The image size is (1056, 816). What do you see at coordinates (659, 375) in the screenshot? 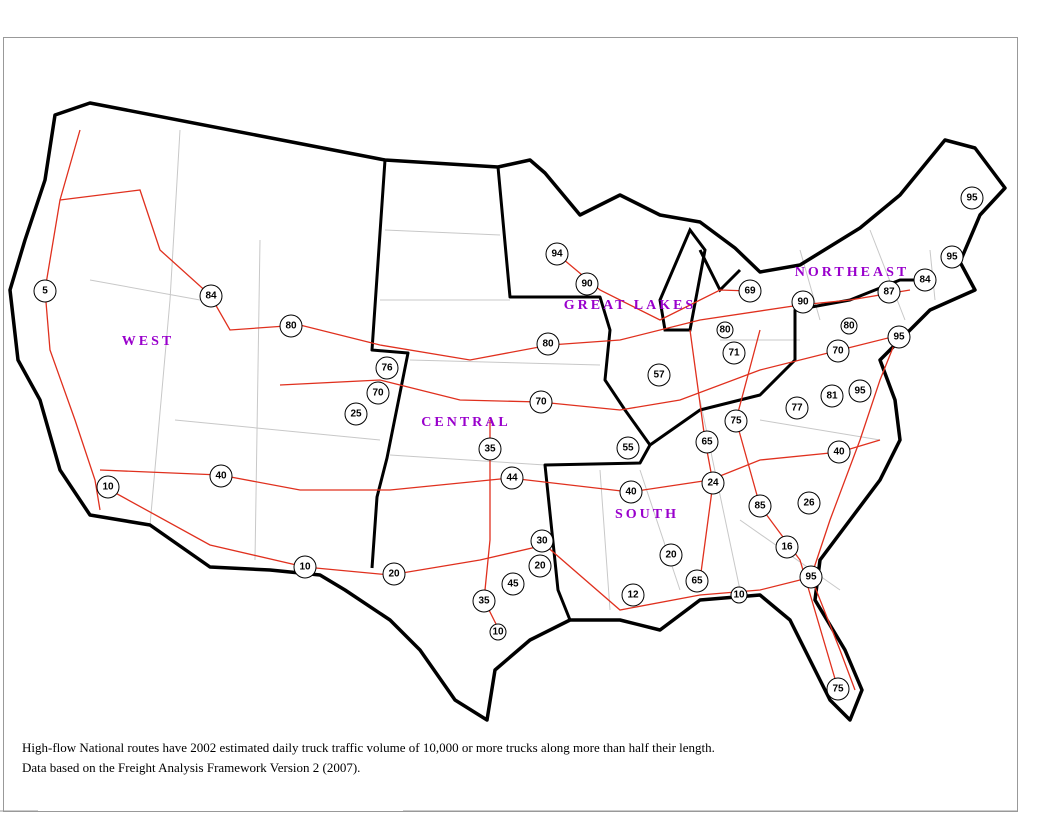
I see `shield: 57` at bounding box center [659, 375].